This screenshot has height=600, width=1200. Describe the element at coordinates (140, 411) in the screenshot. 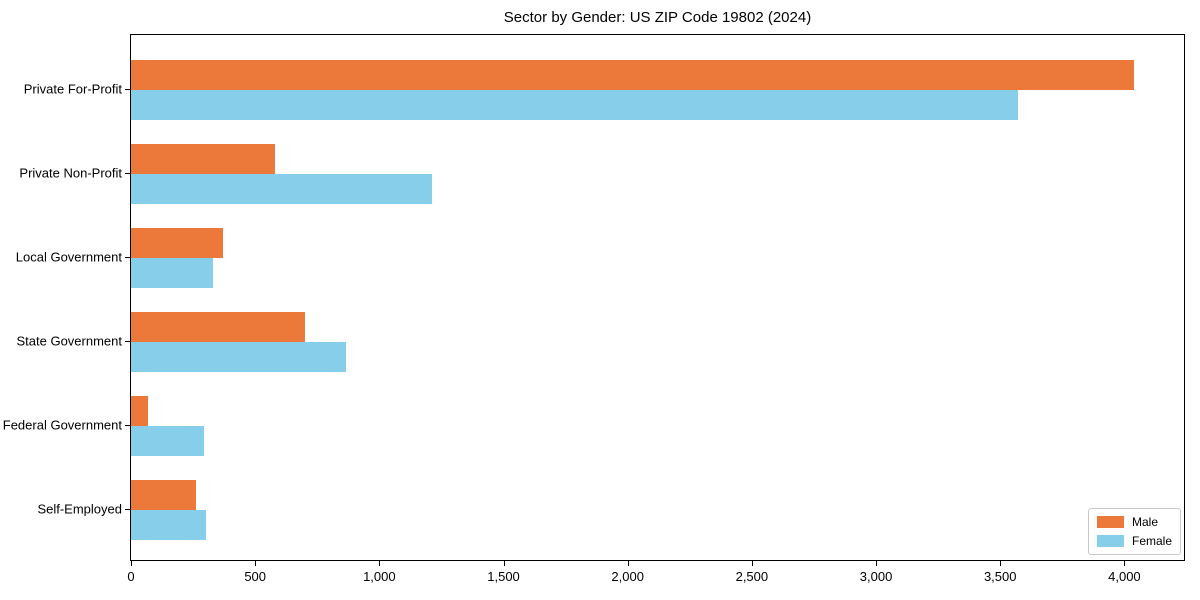

I see `bar-male-federal-government` at that location.